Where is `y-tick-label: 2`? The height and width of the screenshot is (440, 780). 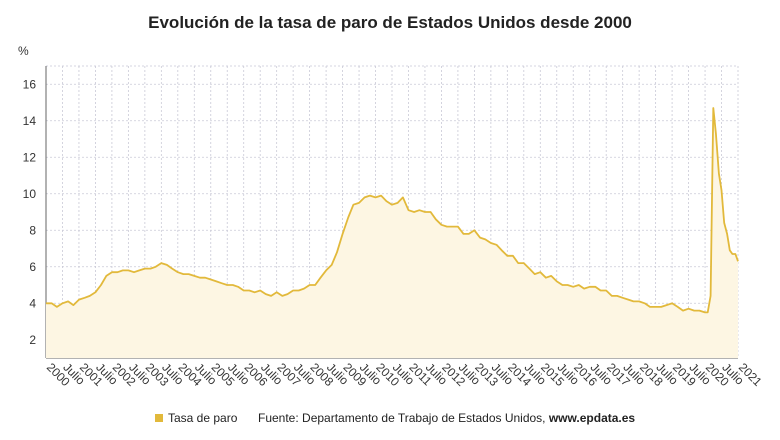
y-tick-label: 2 is located at coordinates (32, 340).